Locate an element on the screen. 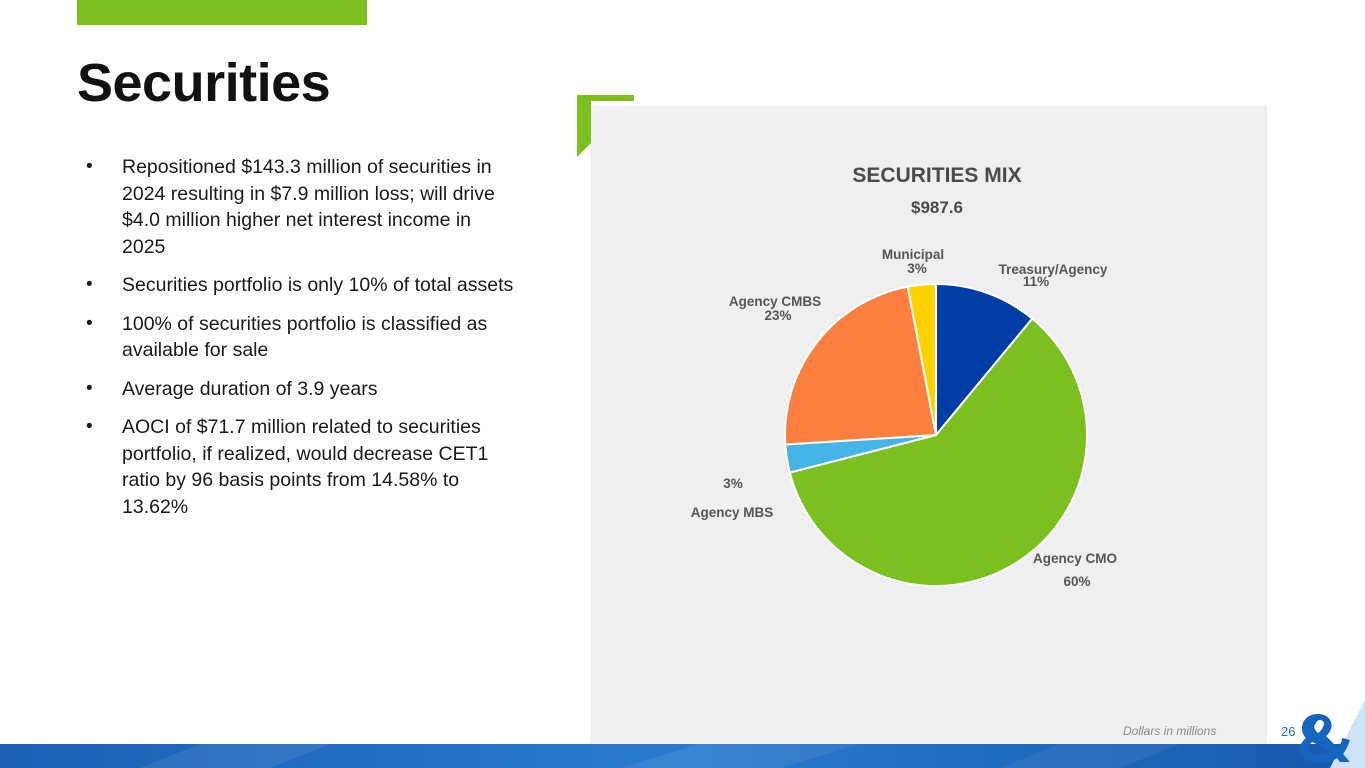  slice-percent-label: 23% is located at coordinates (777, 315).